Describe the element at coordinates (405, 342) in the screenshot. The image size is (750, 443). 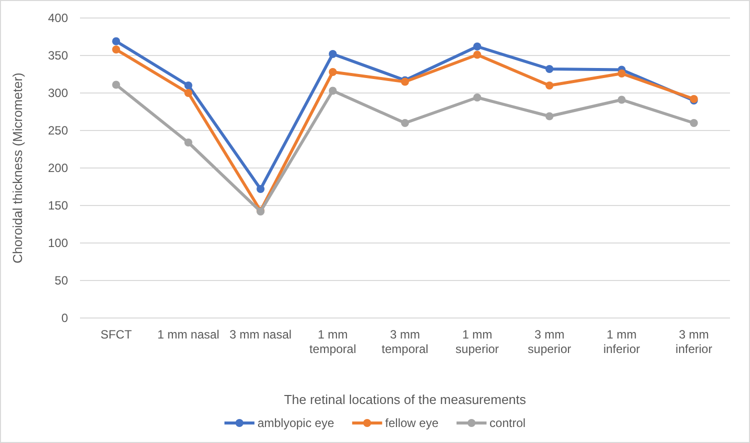
I see `x-tick-label: 3 mm temporal` at that location.